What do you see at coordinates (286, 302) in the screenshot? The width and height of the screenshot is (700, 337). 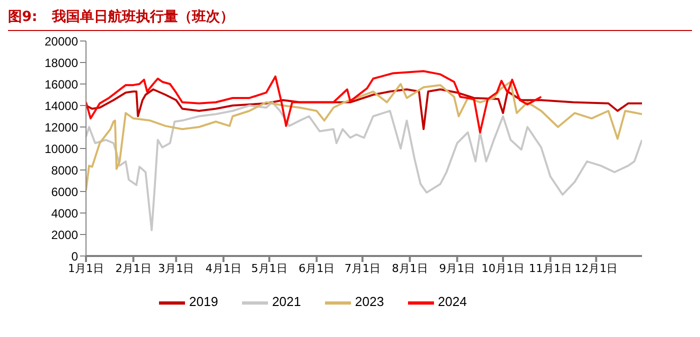 I see `legend-label: 2021` at bounding box center [286, 302].